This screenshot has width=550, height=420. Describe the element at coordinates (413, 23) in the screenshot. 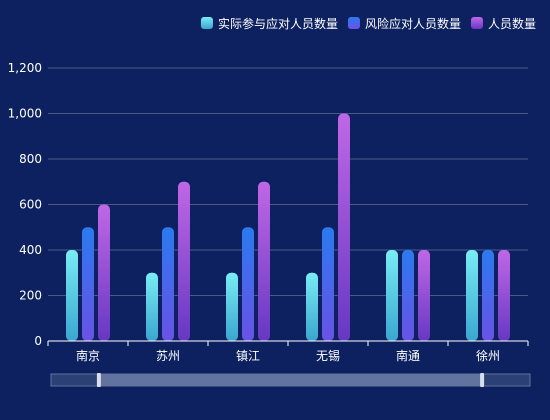

I see `legend-label: 风险应对人员数量` at that location.